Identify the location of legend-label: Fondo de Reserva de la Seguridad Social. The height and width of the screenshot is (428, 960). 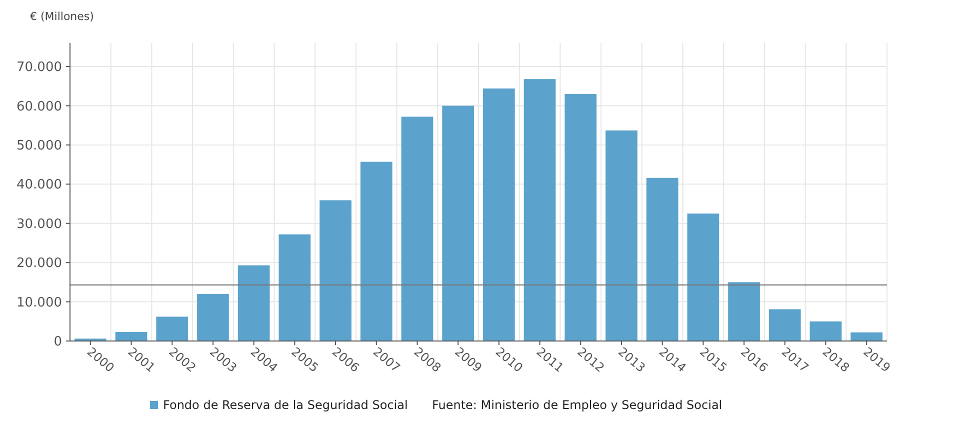
(285, 405).